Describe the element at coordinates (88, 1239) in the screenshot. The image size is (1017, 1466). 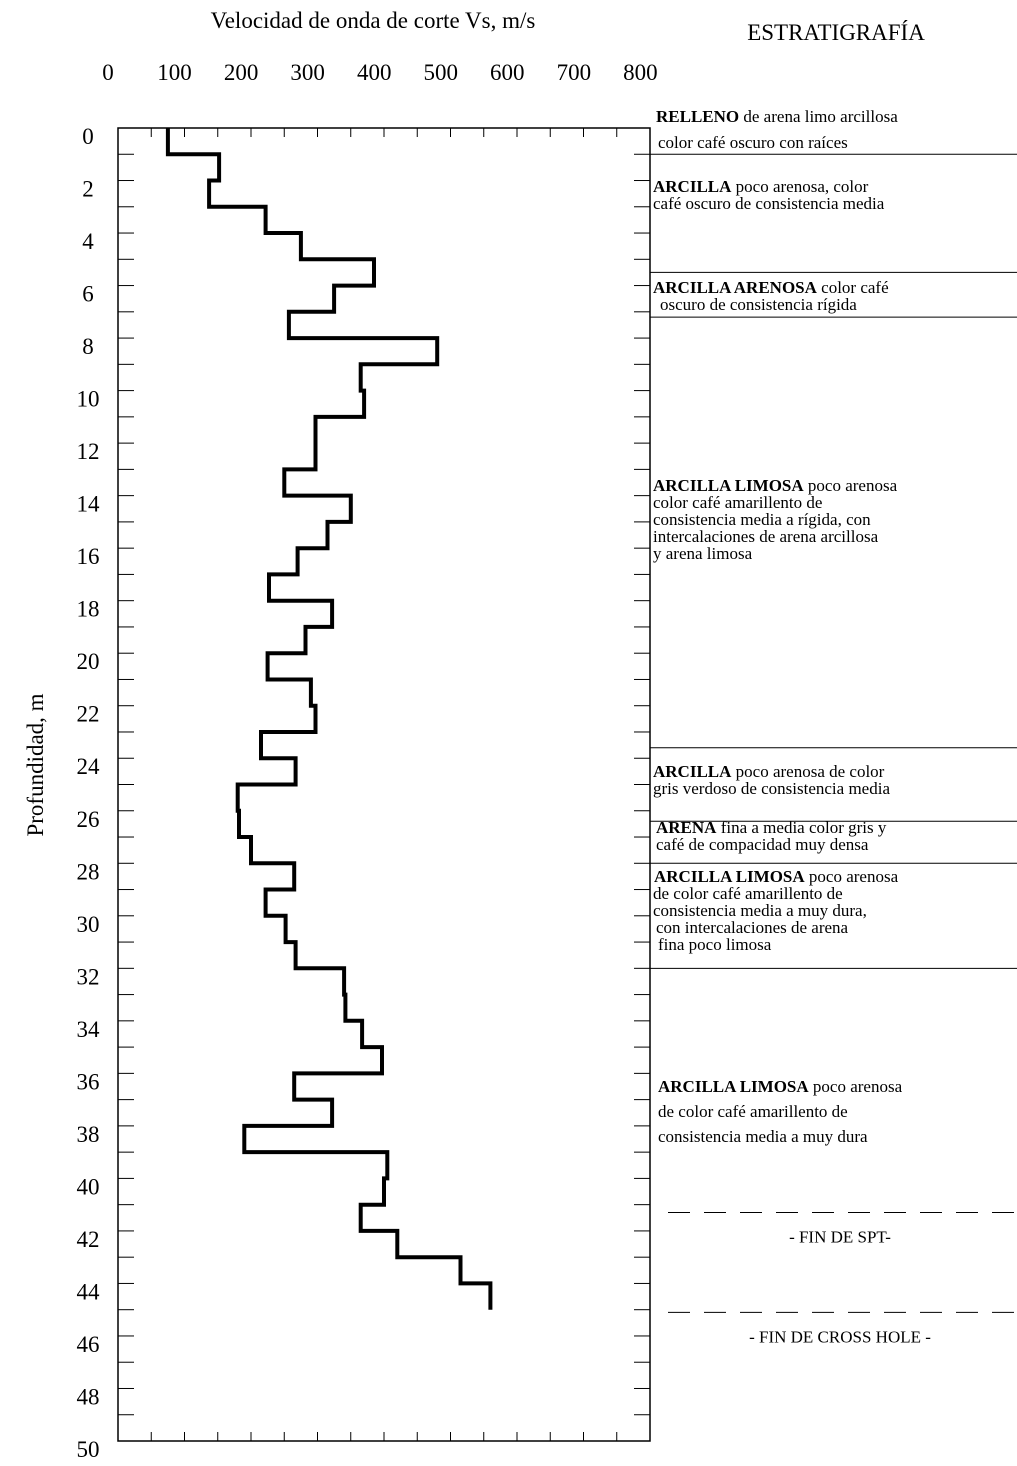
I see `y-tick-label: 42` at that location.